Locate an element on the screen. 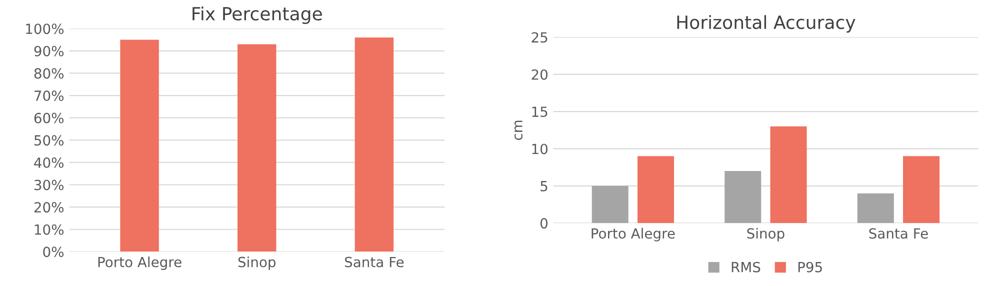 The width and height of the screenshot is (988, 286). y-tick-label: 30% is located at coordinates (49, 185).